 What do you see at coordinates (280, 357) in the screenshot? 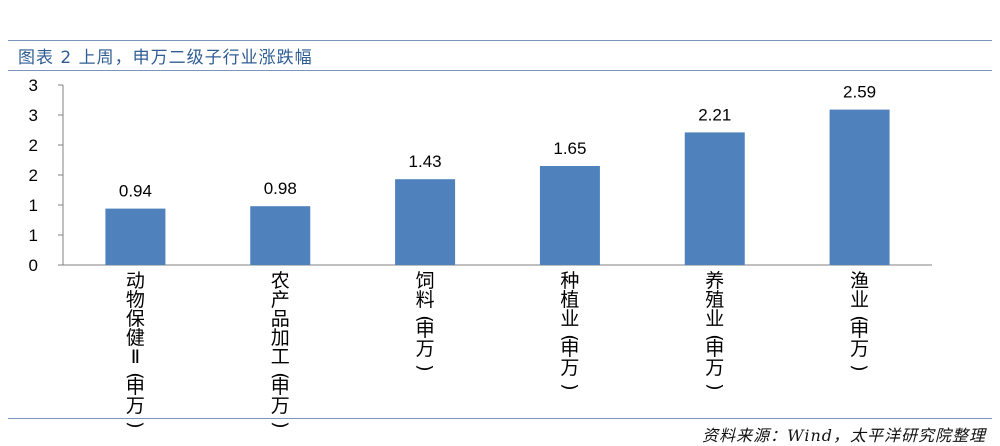
I see `x-tick-char: 工` at bounding box center [280, 357].